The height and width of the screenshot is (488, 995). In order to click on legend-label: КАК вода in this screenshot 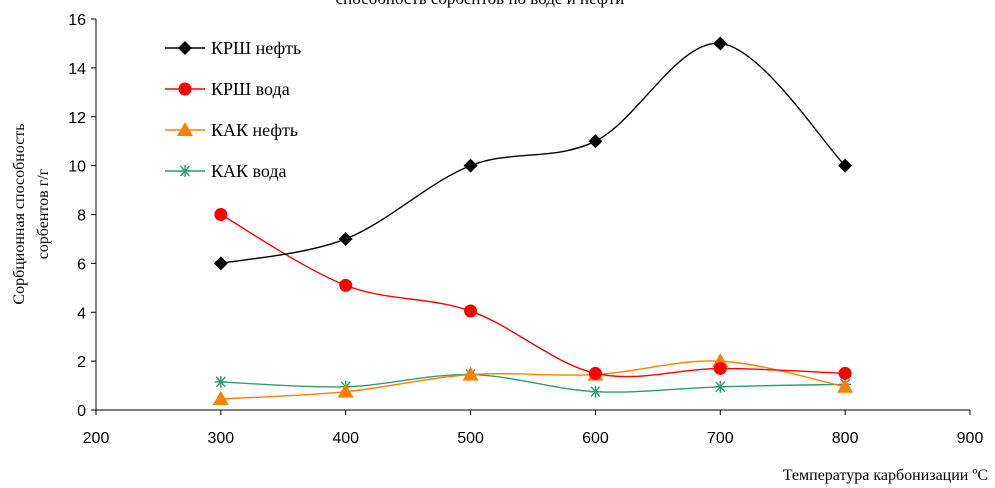, I will do `click(249, 171)`.